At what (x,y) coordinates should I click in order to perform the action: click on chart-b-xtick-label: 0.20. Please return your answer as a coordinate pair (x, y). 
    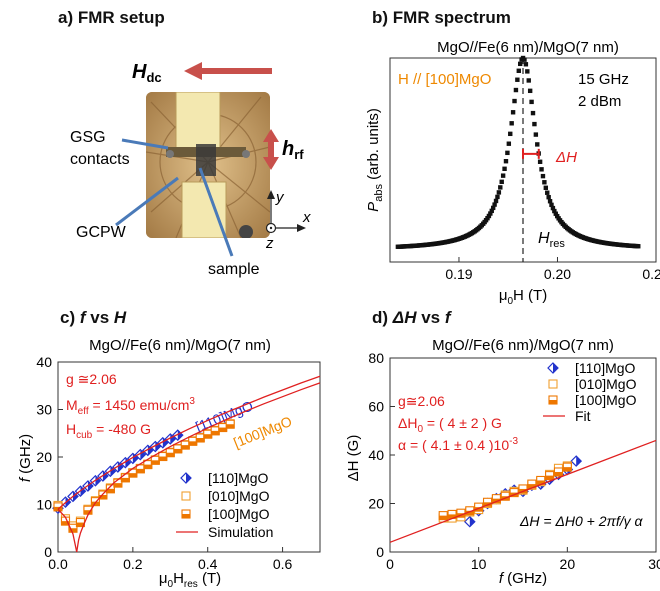
    Looking at the image, I should click on (557, 274).